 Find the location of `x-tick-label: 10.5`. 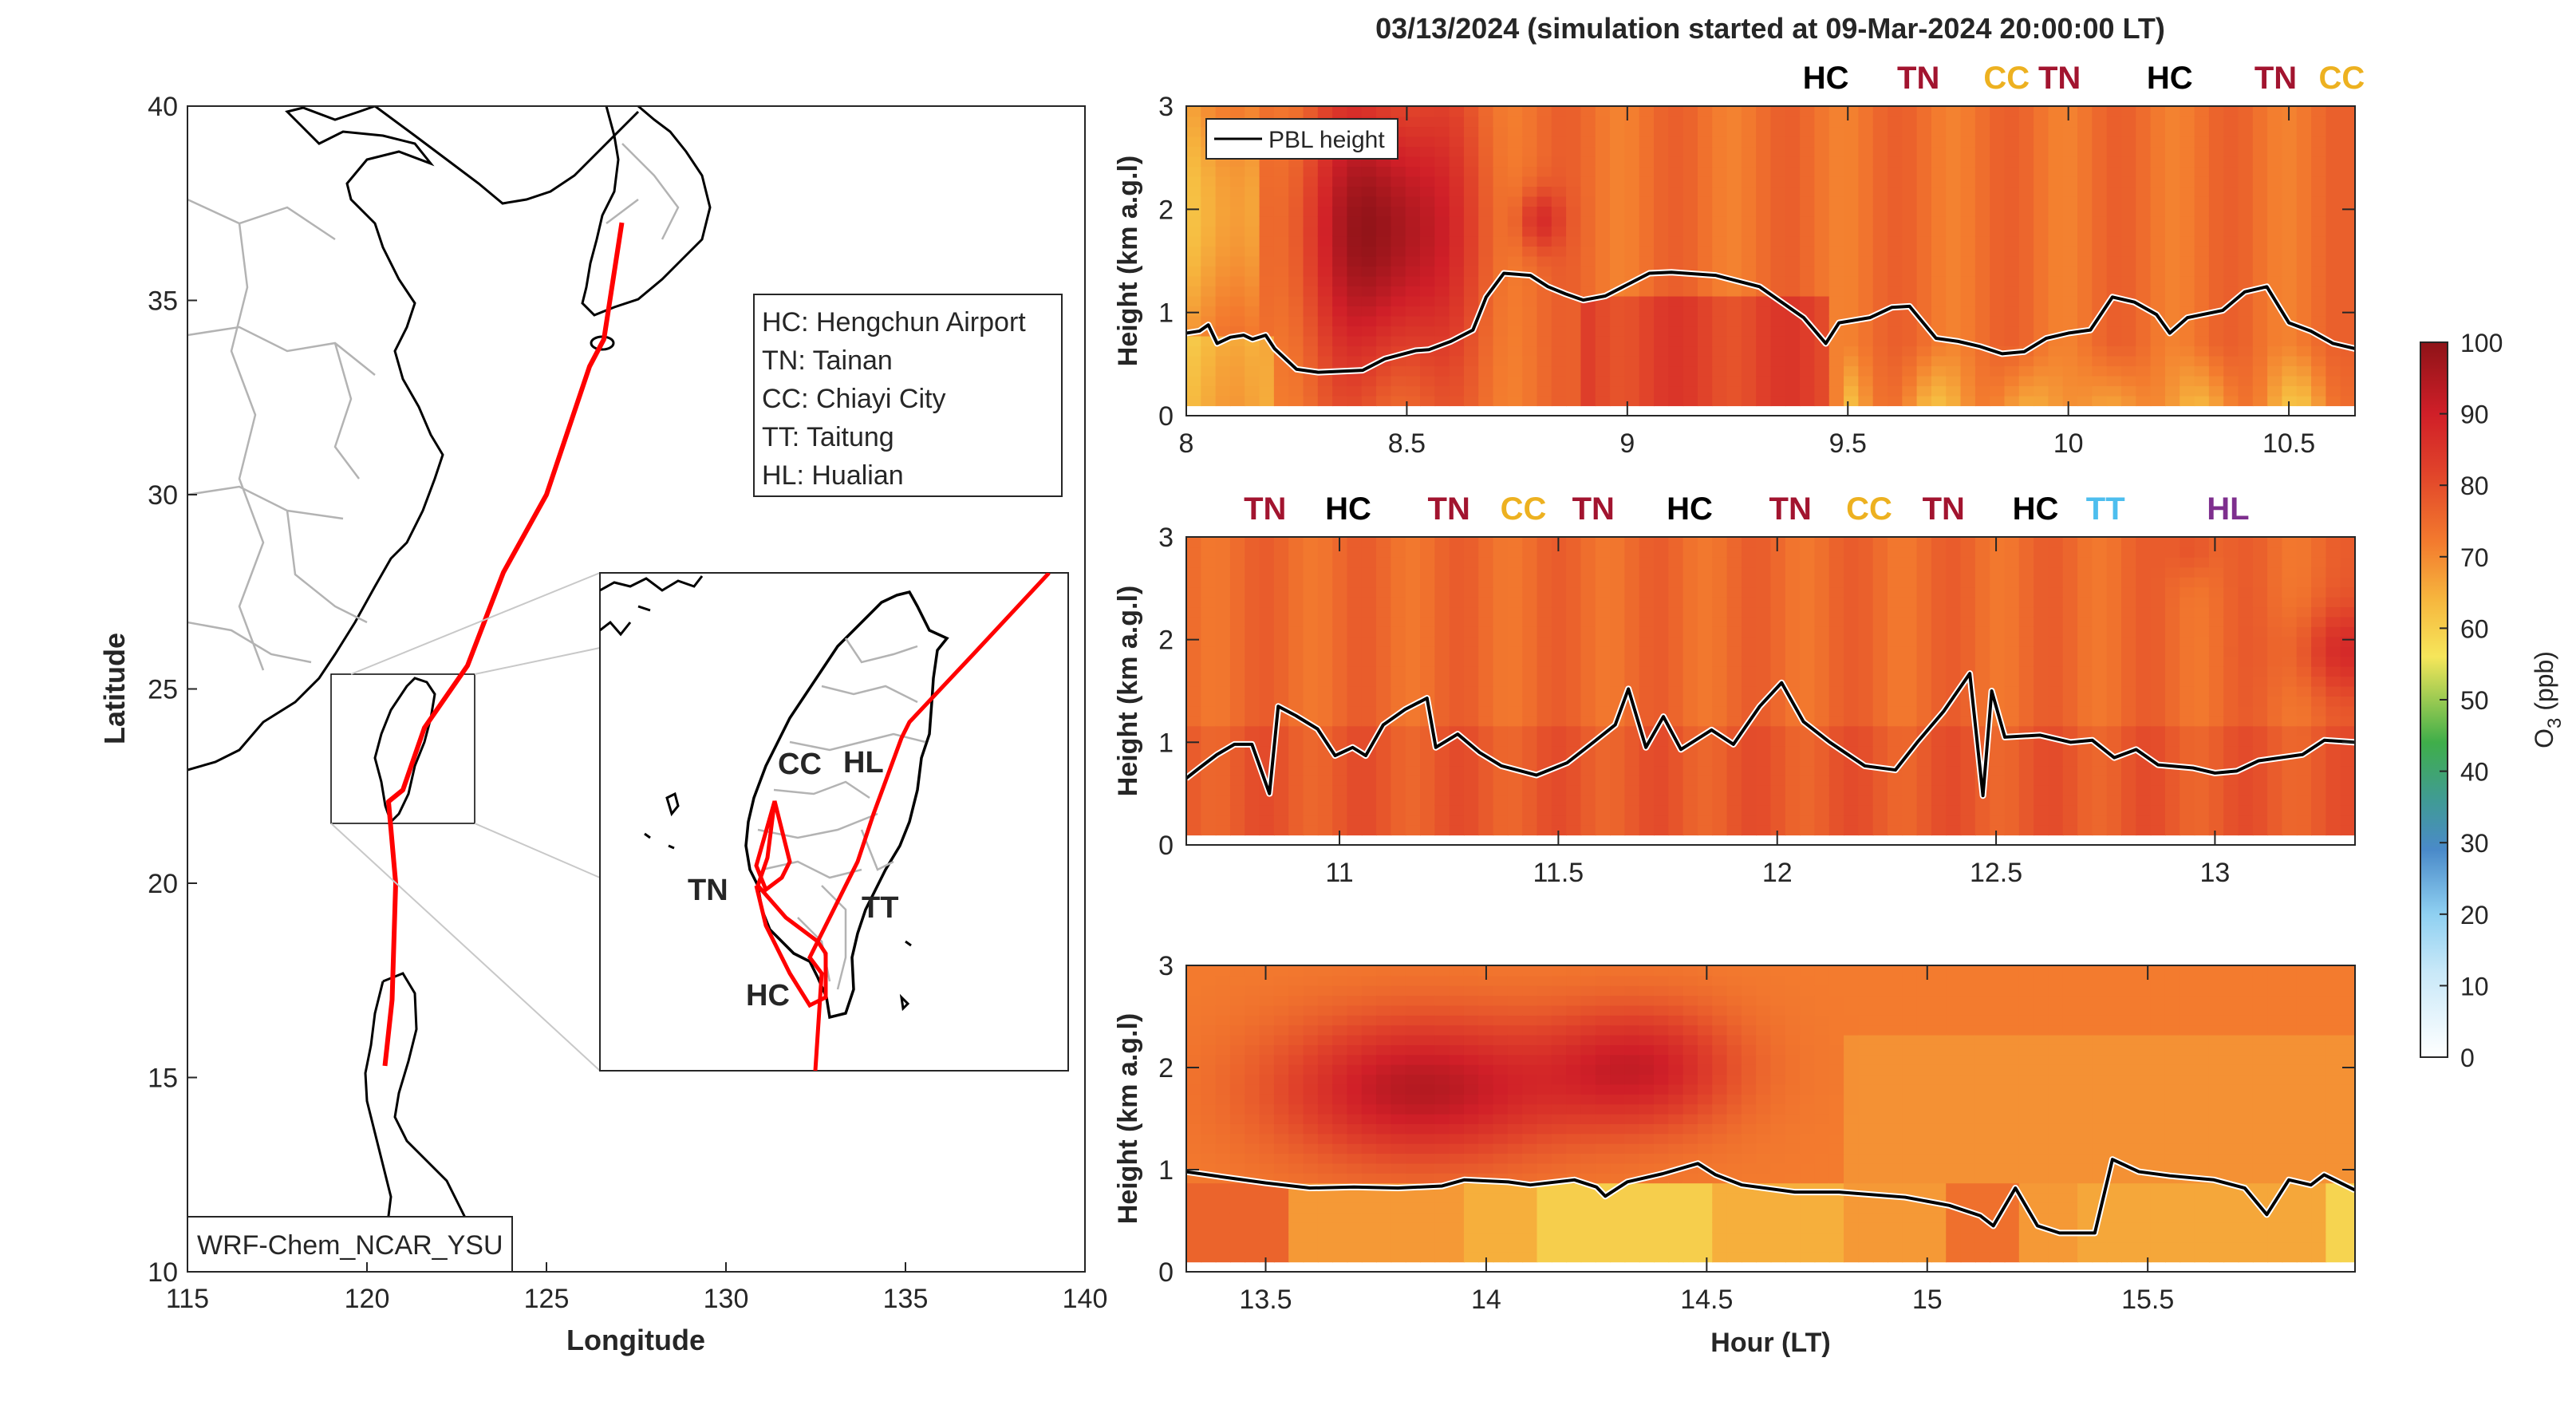

x-tick-label: 10.5 is located at coordinates (2288, 443).